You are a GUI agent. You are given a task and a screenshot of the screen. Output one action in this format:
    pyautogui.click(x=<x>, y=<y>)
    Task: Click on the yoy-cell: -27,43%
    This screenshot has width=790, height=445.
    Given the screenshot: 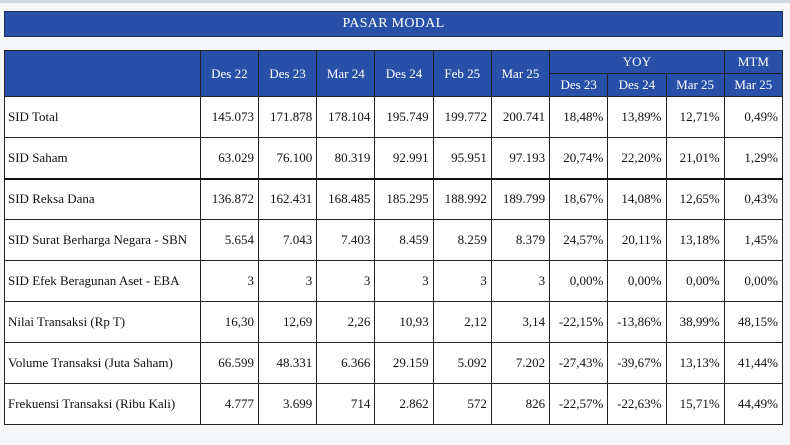 What is the action you would take?
    pyautogui.click(x=579, y=363)
    